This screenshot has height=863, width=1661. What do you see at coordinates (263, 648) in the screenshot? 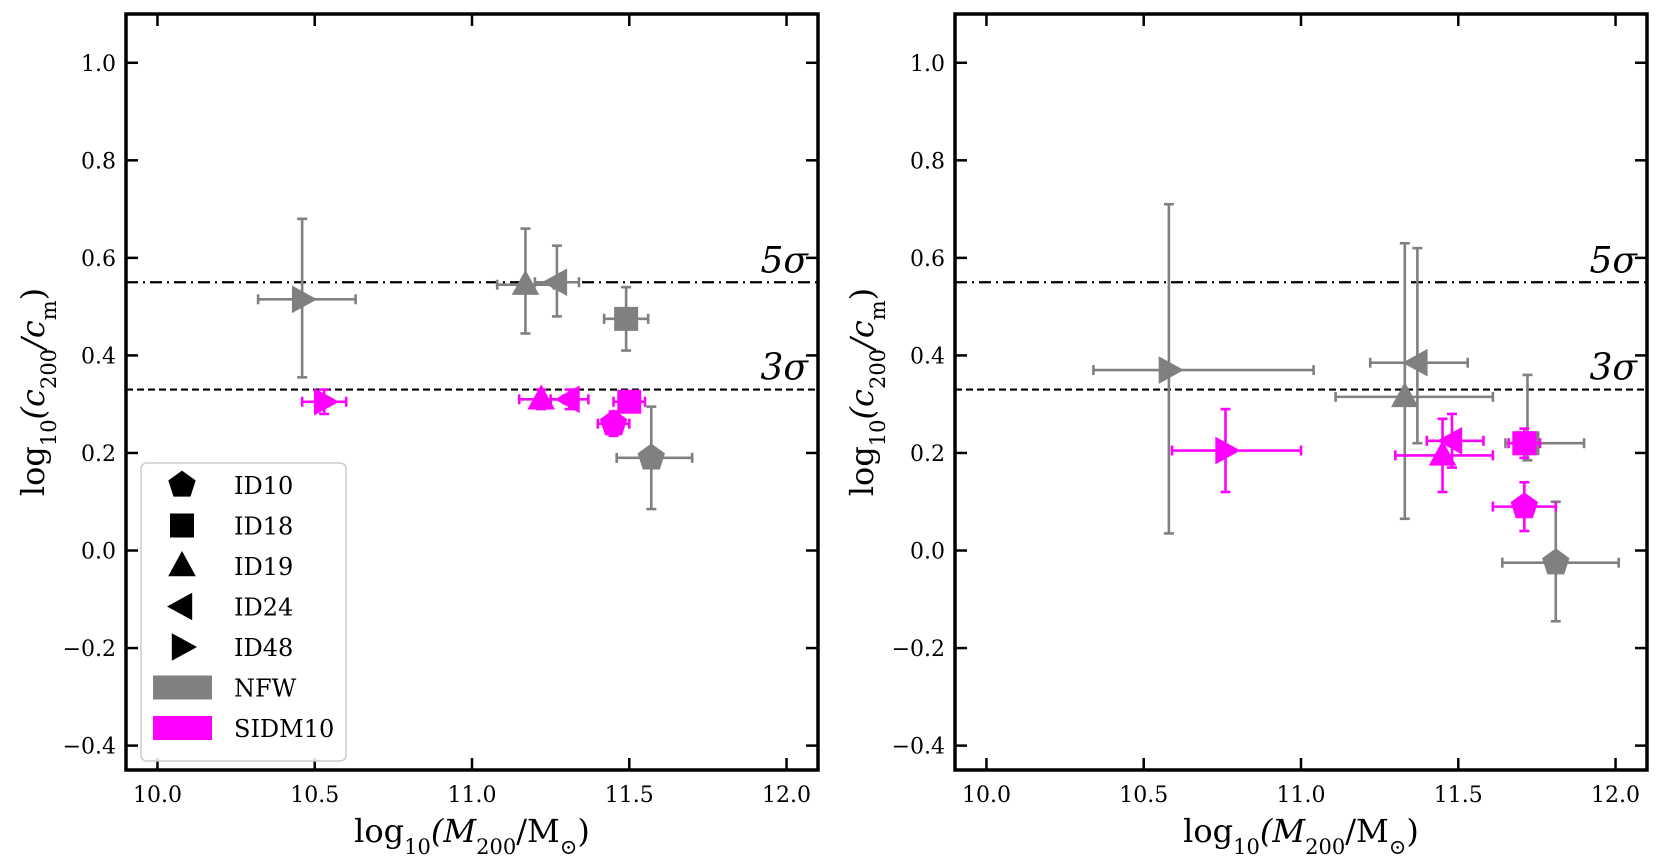
I see `legend-id48-label: ID48` at bounding box center [263, 648].